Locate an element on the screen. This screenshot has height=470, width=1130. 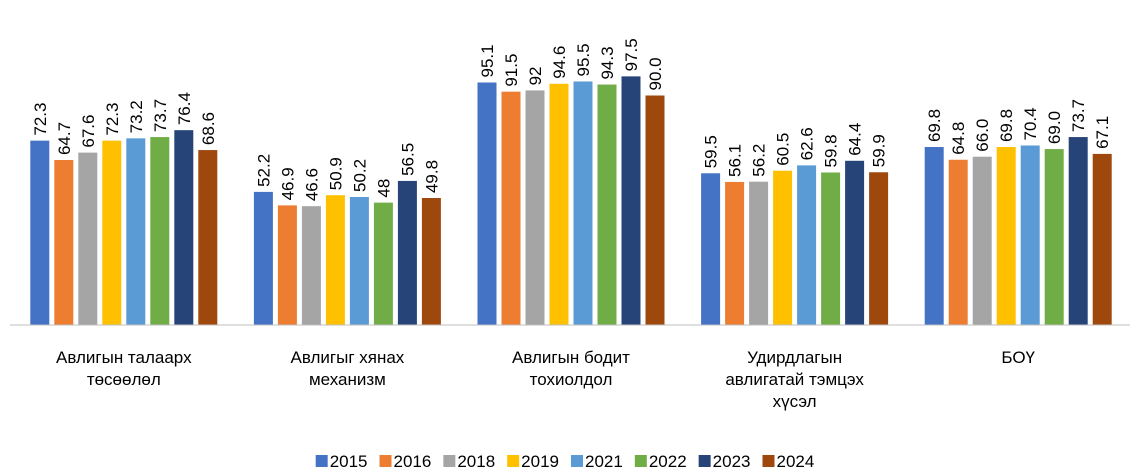
data-label: 60.5 is located at coordinates (783, 149).